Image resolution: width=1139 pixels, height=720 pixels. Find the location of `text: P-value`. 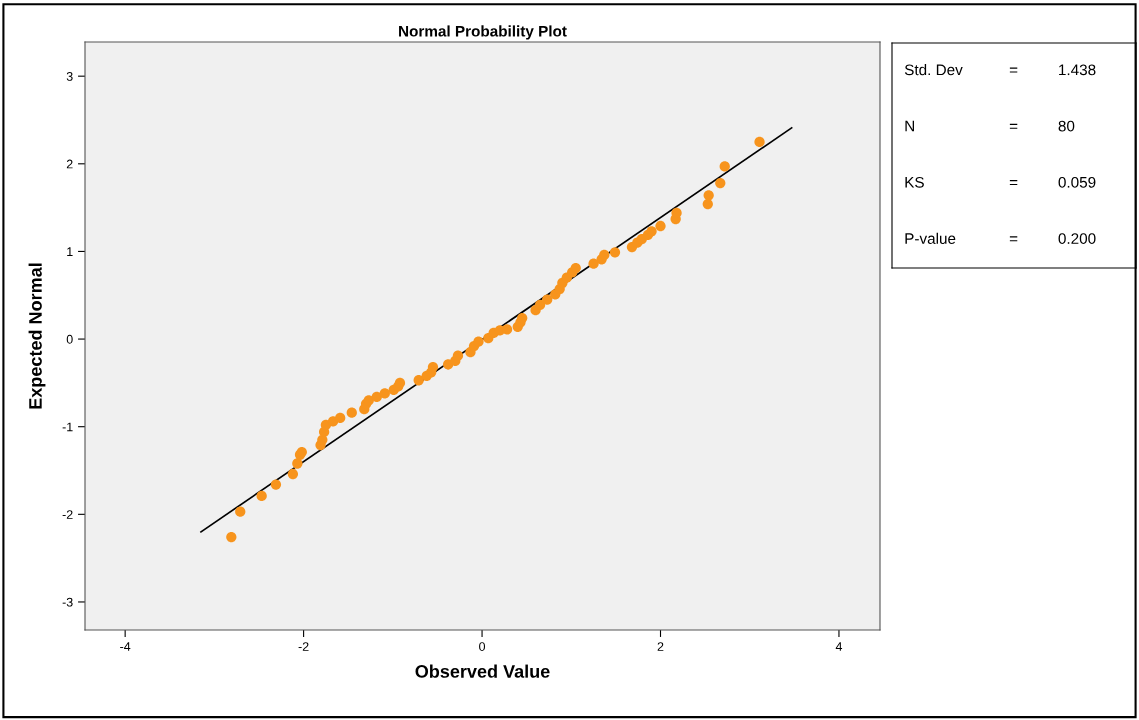

text: P-value is located at coordinates (930, 238).